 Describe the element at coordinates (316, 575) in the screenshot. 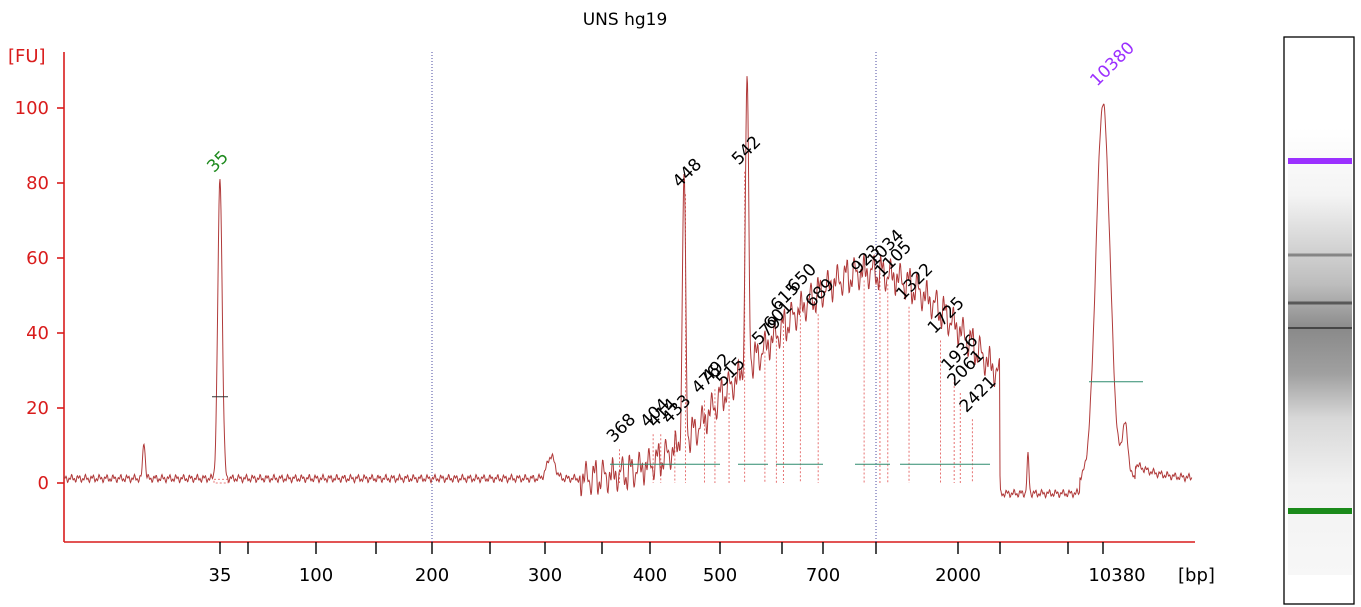

I see `x-tick-label: 100` at that location.